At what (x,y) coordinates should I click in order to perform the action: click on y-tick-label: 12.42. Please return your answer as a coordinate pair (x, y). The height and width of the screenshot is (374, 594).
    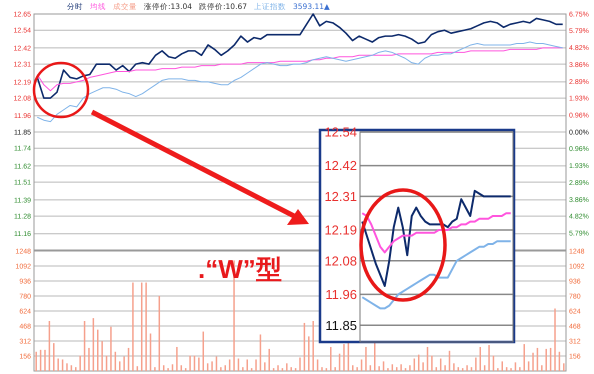
    Looking at the image, I should click on (340, 166).